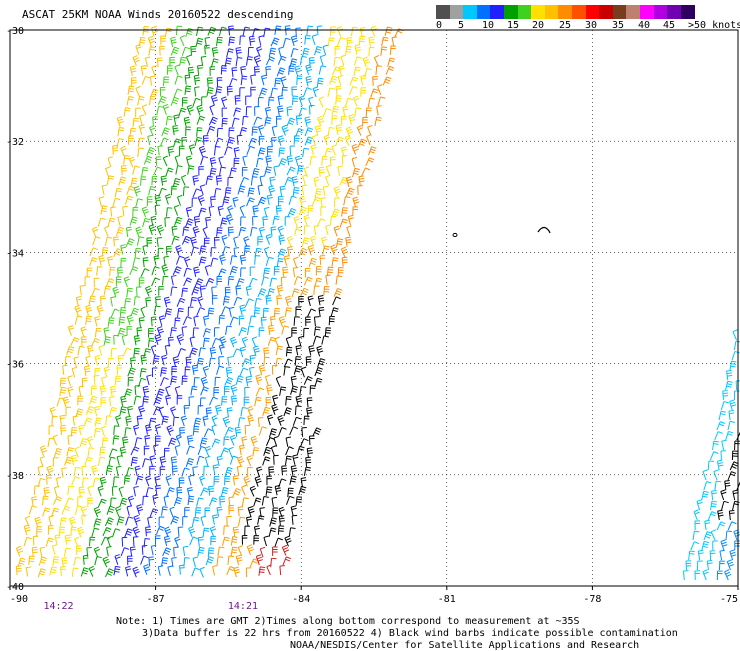 The image size is (740, 651). I want to click on lat-label: -32, so click(15, 142).